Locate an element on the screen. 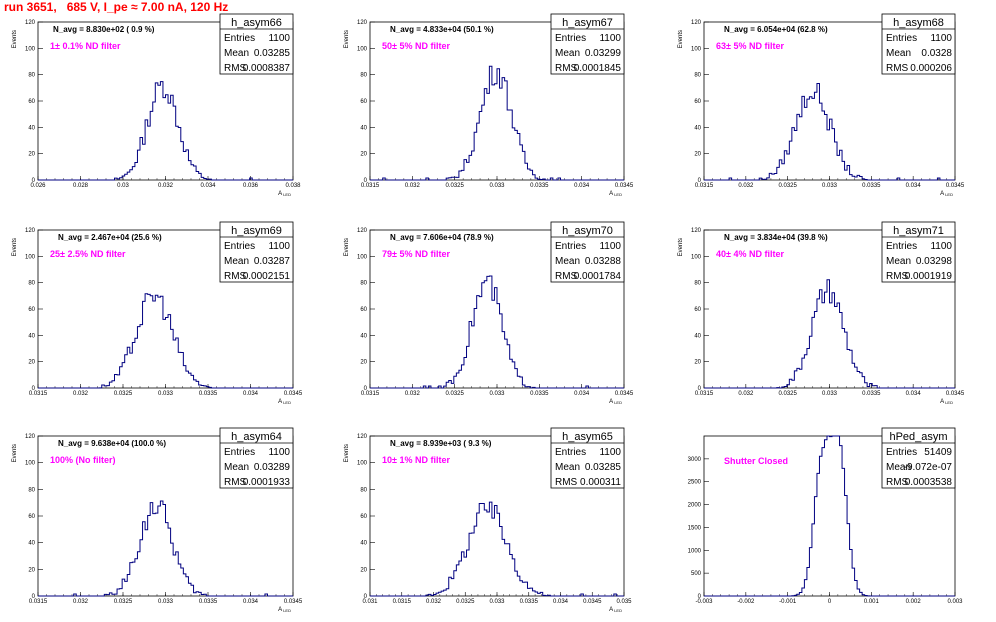 This screenshot has width=996, height=622. stats-value: 0.0001784 is located at coordinates (598, 276).